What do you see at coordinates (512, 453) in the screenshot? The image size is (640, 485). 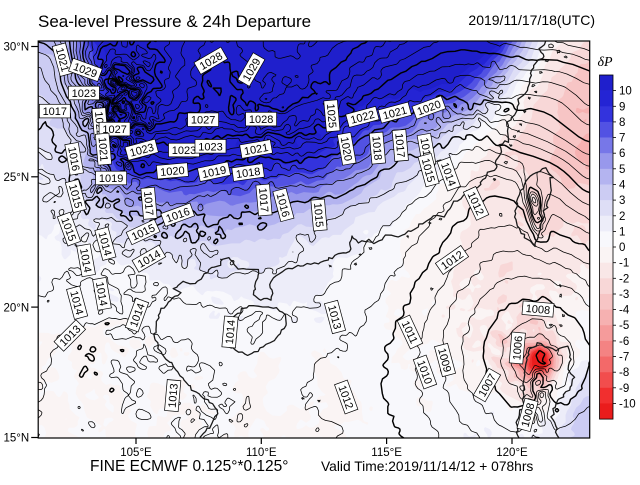 I see `svg-text: 120°E` at bounding box center [512, 453].